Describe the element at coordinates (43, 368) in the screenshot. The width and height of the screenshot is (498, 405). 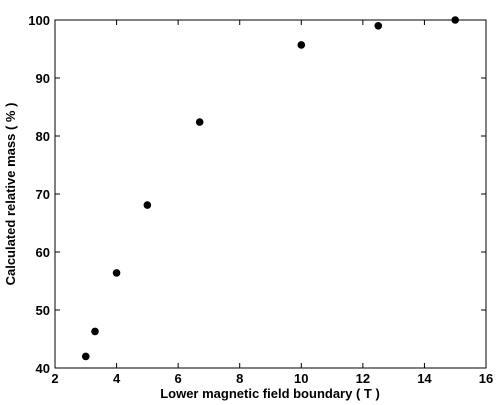
I see `y-tick-label: 40` at that location.